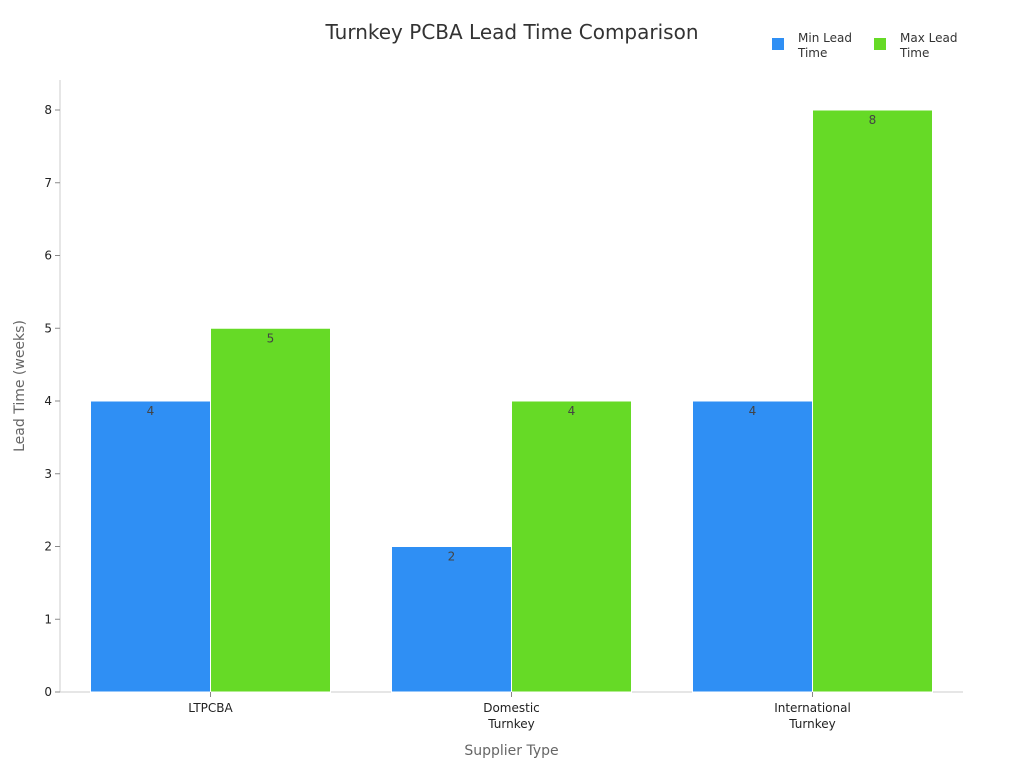 This screenshot has height=768, width=1024. What do you see at coordinates (48, 328) in the screenshot?
I see `y-tick-label: 5` at bounding box center [48, 328].